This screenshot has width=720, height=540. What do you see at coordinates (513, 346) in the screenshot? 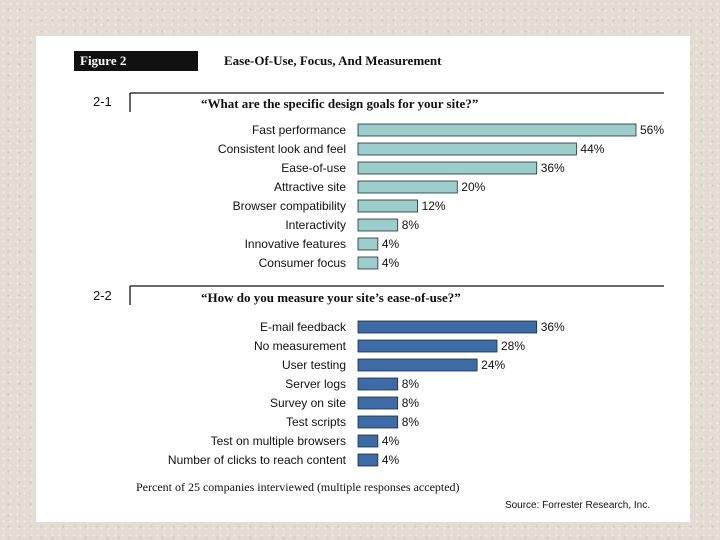
I see `value-label: 28%` at bounding box center [513, 346].